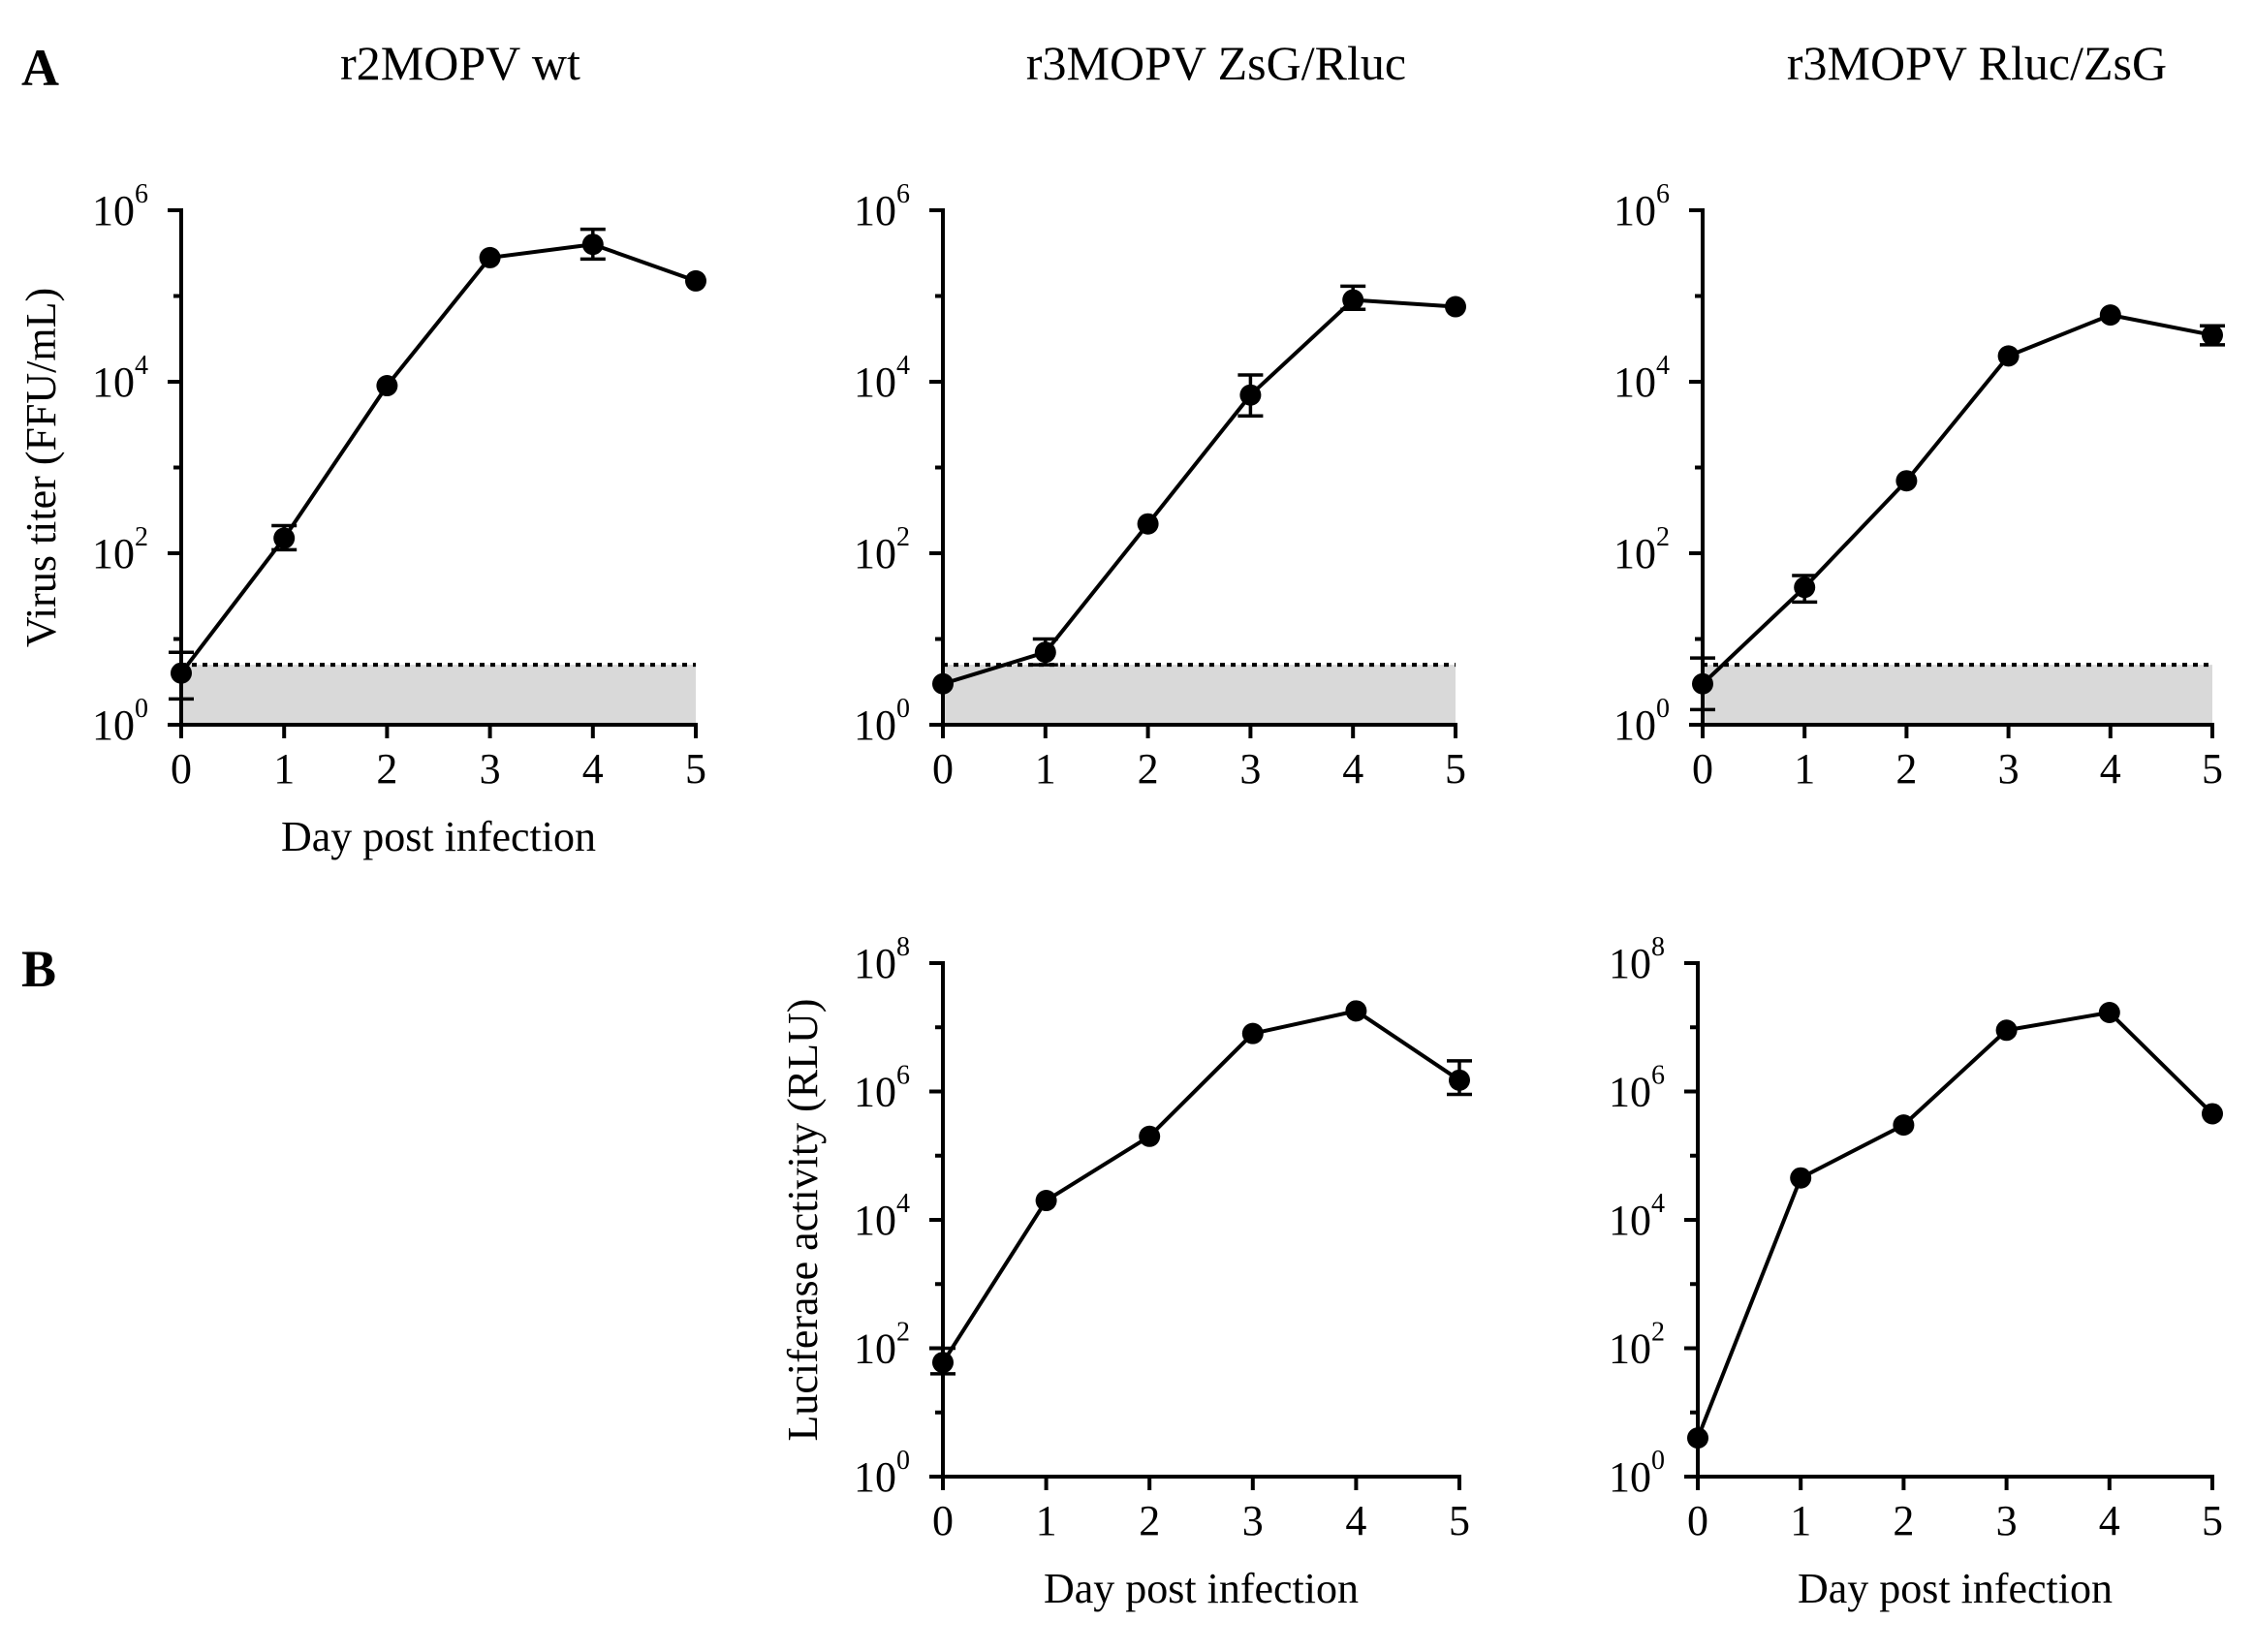  I want to click on y-axis-title: Luciferase activity (RLU), so click(803, 1220).